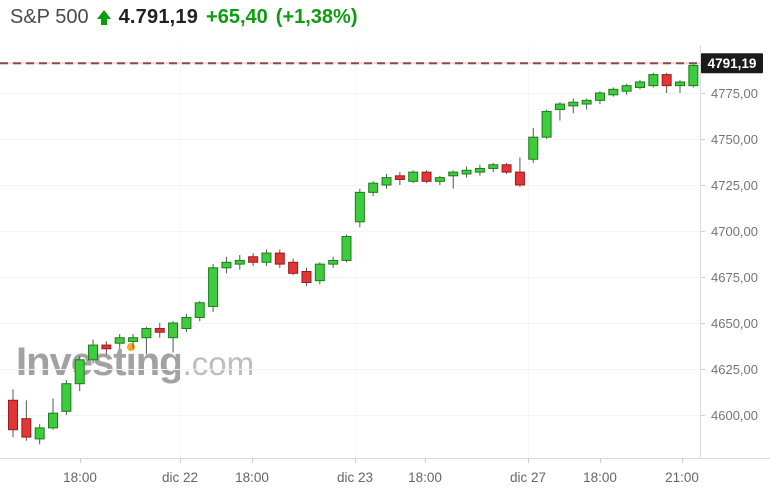  Describe the element at coordinates (734, 231) in the screenshot. I see `price-axis-label: 4700,00` at that location.